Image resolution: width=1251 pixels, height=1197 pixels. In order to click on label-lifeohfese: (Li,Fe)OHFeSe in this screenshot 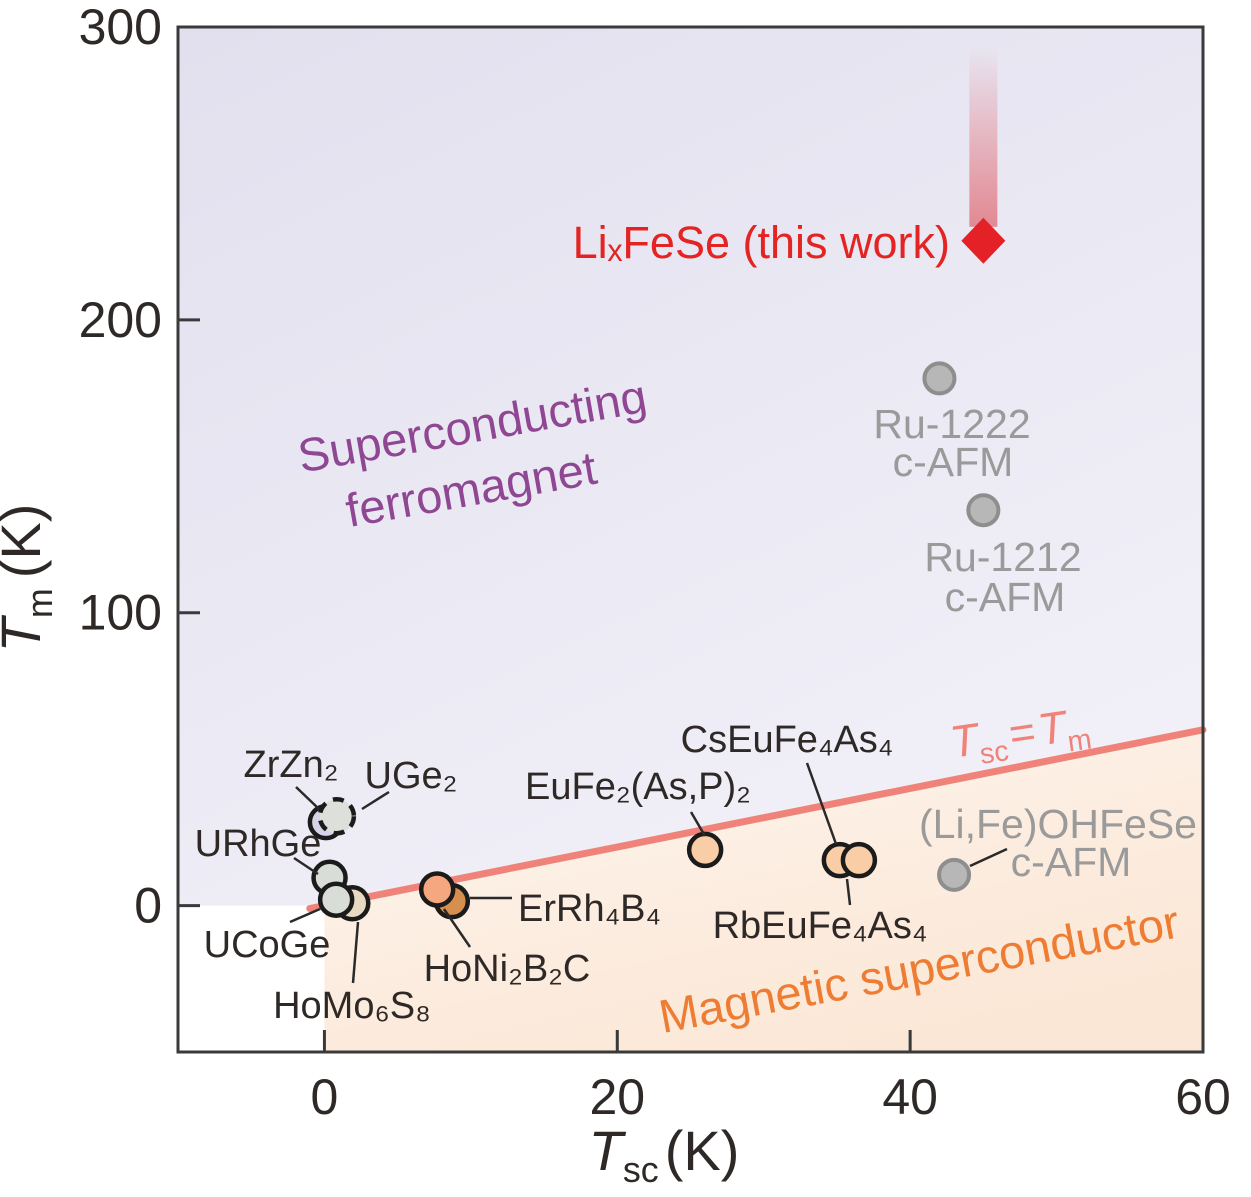, I will do `click(1058, 824)`.